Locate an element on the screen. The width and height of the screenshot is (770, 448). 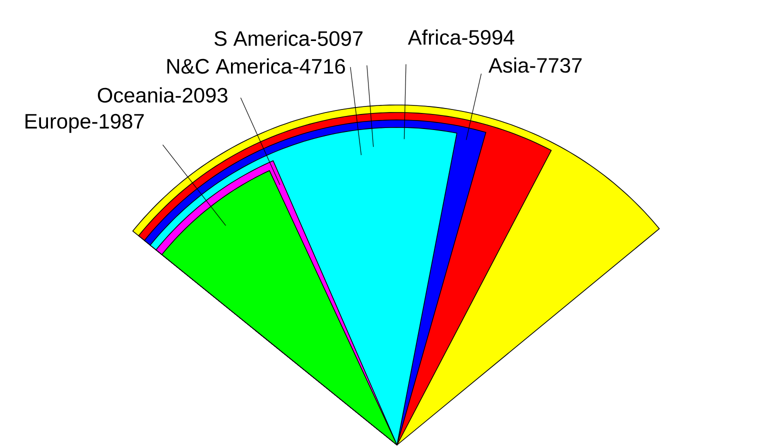
data-label: 5097 is located at coordinates (340, 38).